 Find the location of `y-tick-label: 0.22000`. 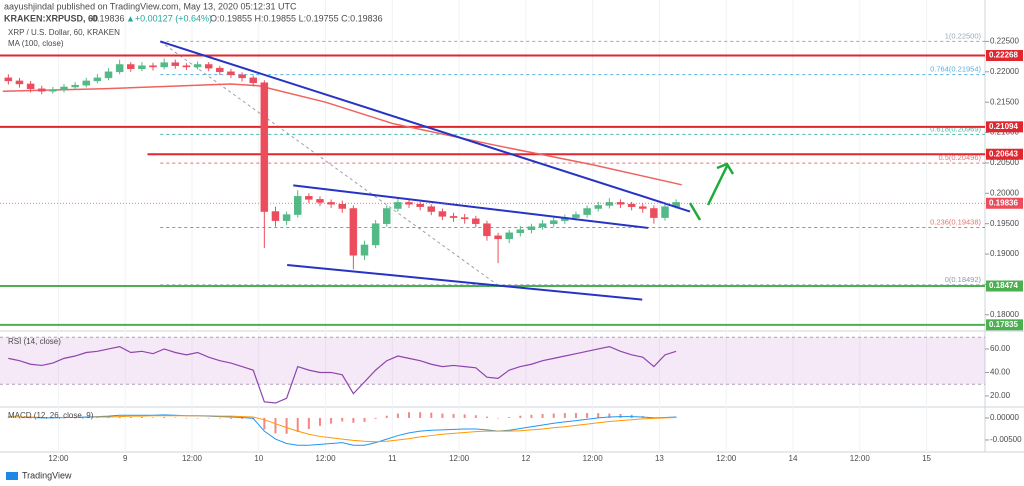

y-tick-label: 0.22000 is located at coordinates (1004, 71).